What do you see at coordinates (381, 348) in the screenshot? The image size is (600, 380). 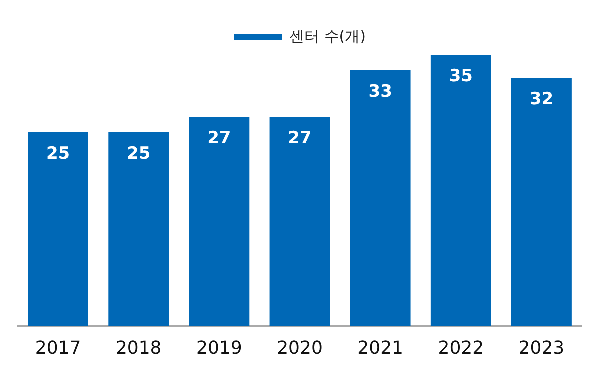 I see `x-tick-label: 2021` at bounding box center [381, 348].